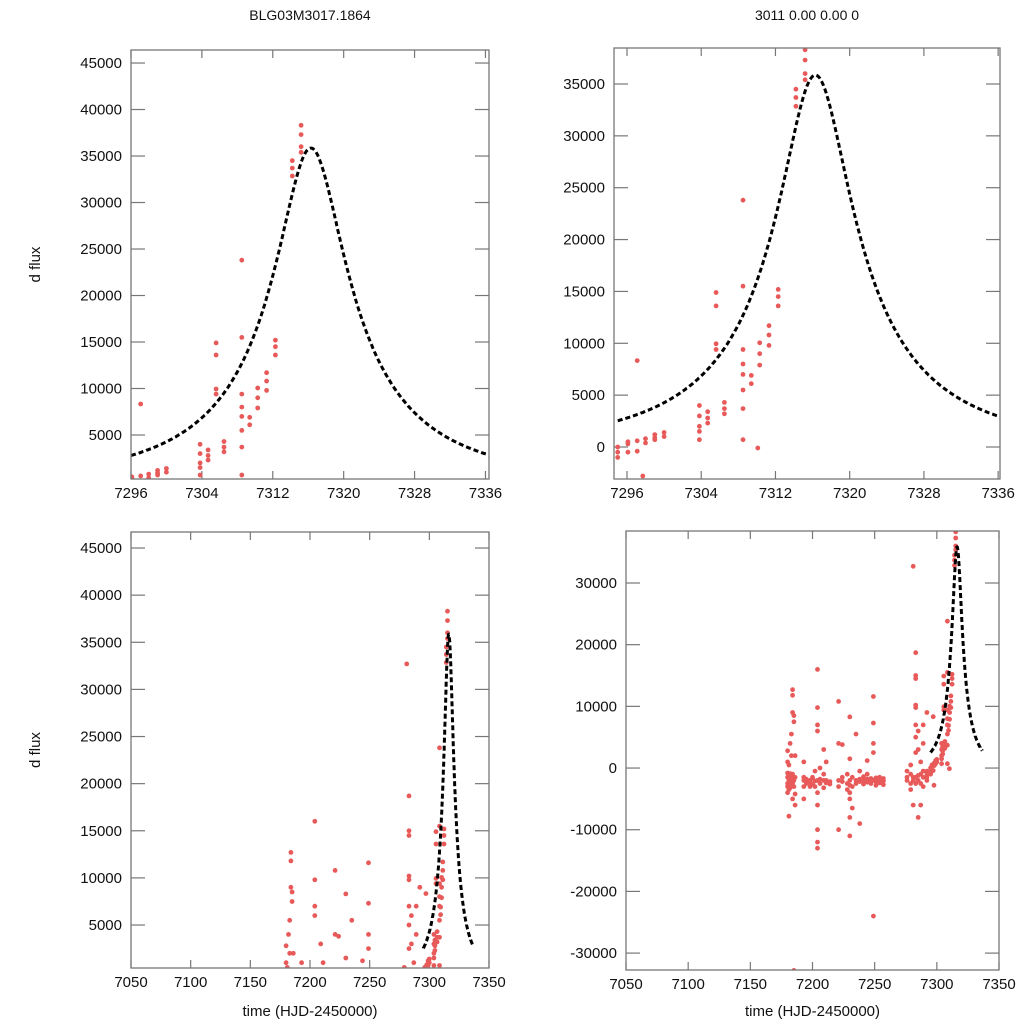 This screenshot has width=1024, height=1024. I want to click on x-tick-label: 7350, so click(998, 984).